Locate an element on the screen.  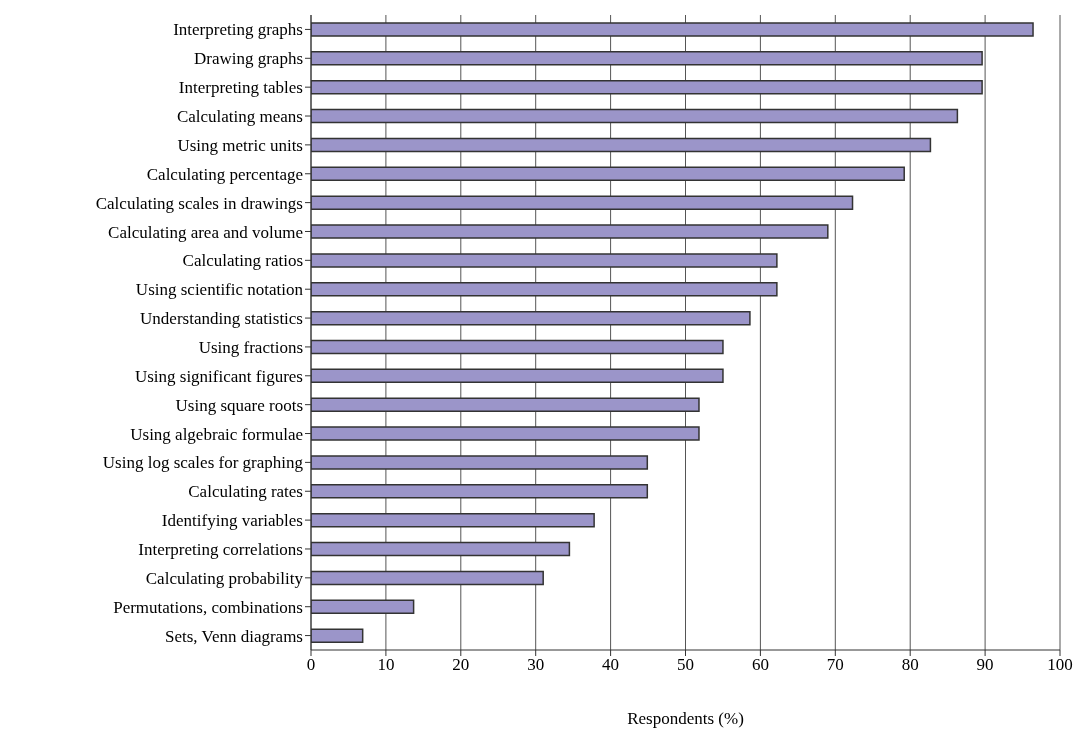
x-tick-label: 80 is located at coordinates (910, 665).